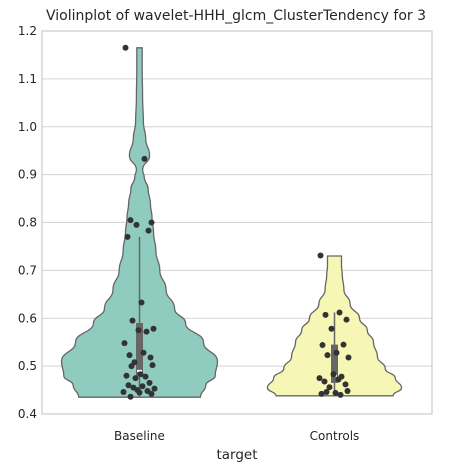 The image size is (450, 473). I want to click on y-tick-label: 1.1, so click(27, 79).